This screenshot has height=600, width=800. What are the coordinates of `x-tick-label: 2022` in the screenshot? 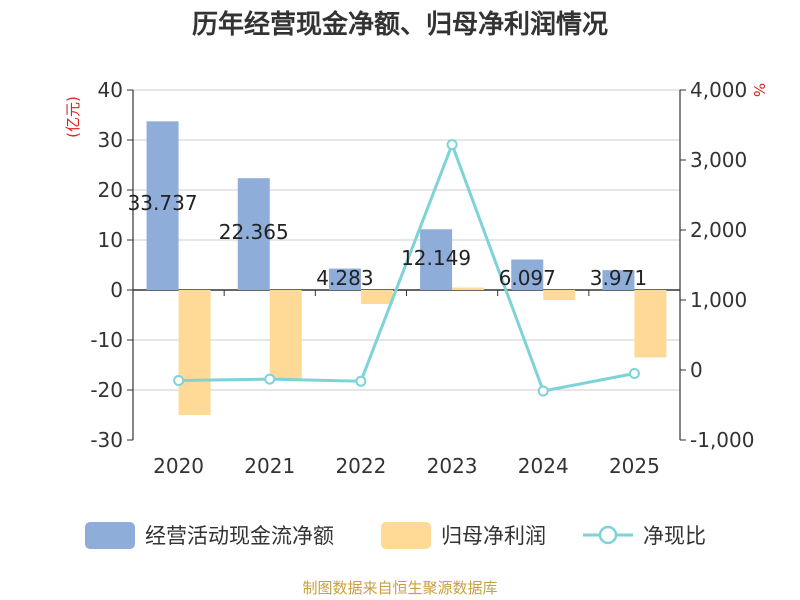 It's located at (360, 466).